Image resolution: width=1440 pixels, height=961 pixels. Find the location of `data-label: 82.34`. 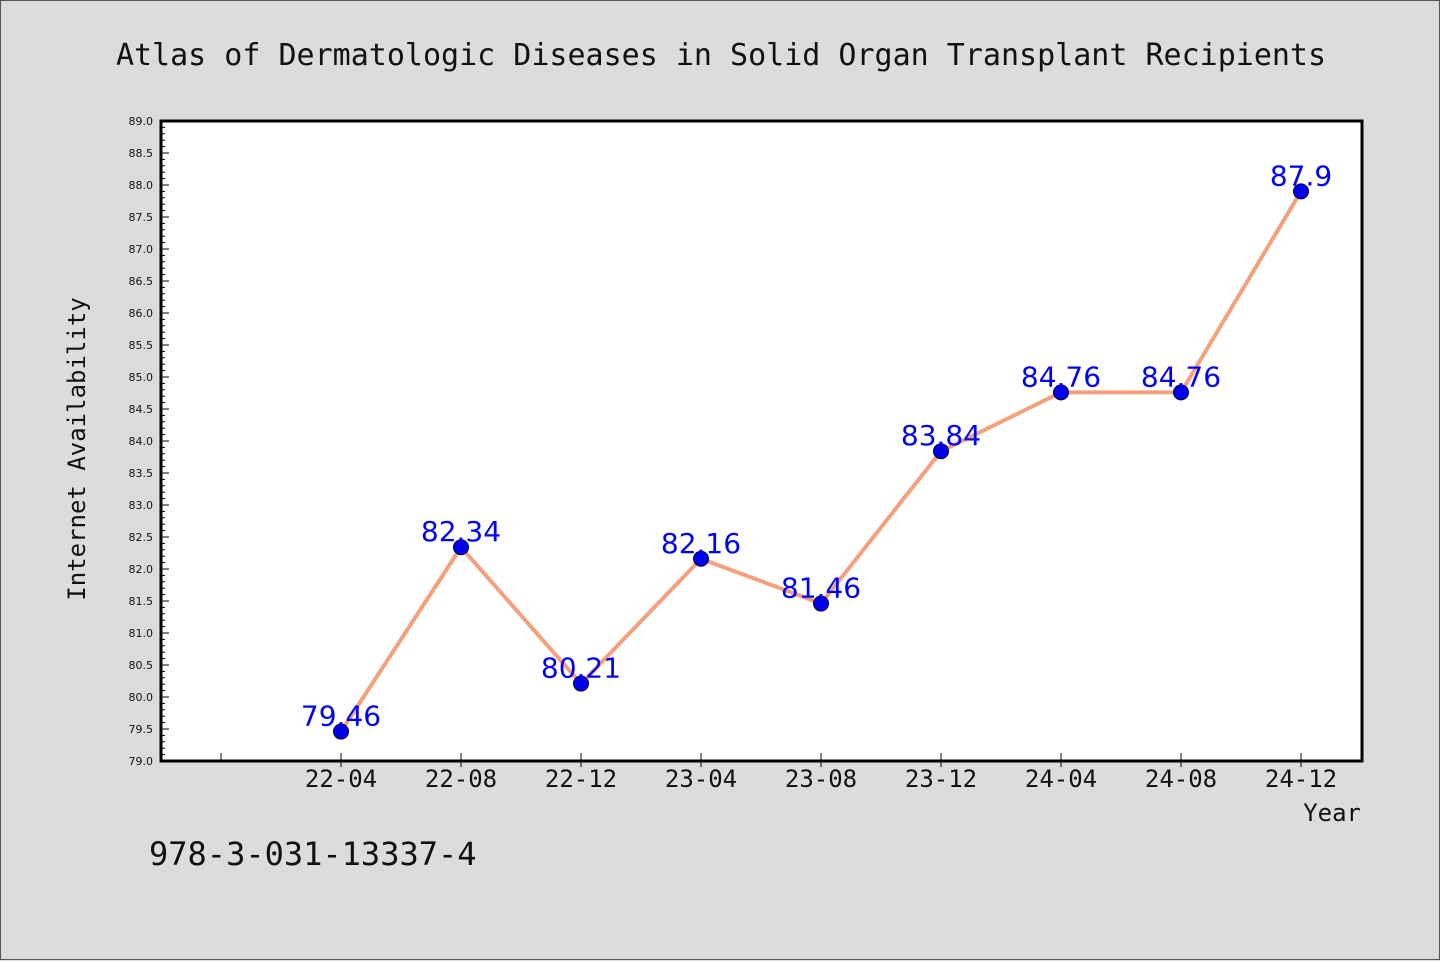

data-label: 82.34 is located at coordinates (461, 531).